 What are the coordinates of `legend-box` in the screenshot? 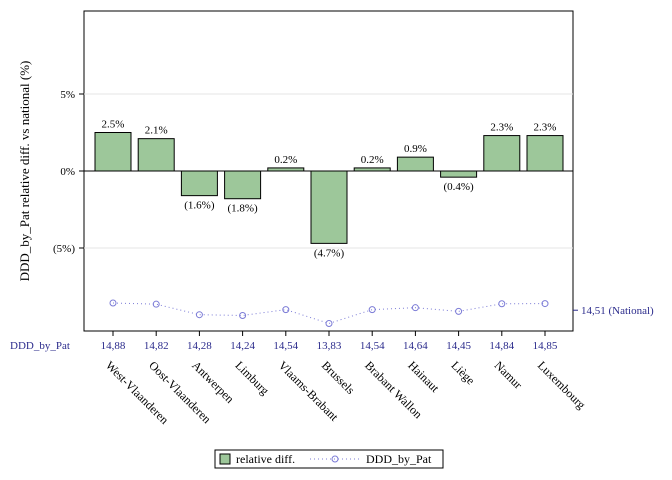 It's located at (329, 459).